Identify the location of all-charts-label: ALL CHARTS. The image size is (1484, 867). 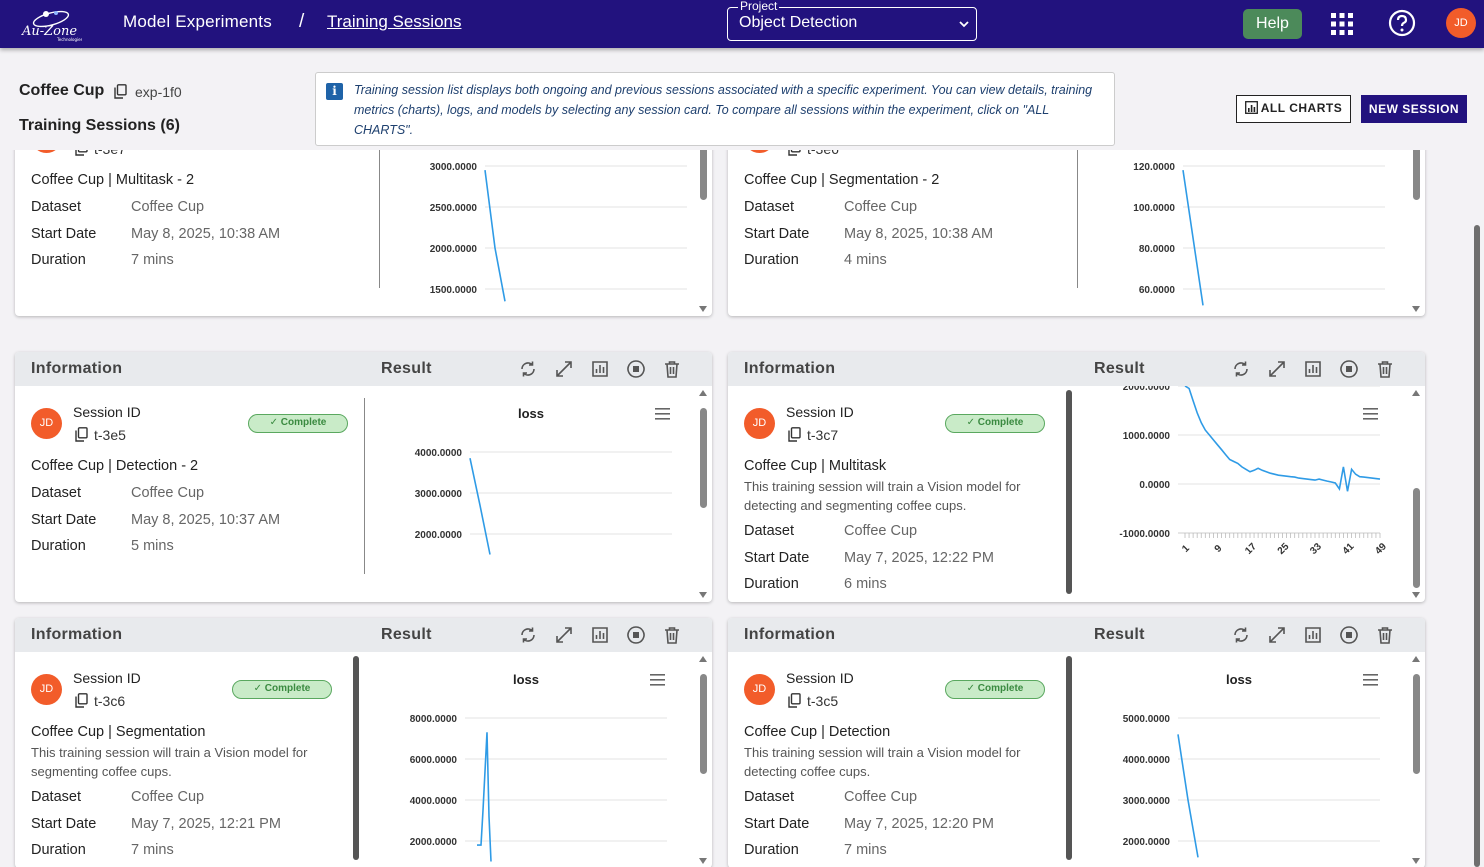
(1301, 108).